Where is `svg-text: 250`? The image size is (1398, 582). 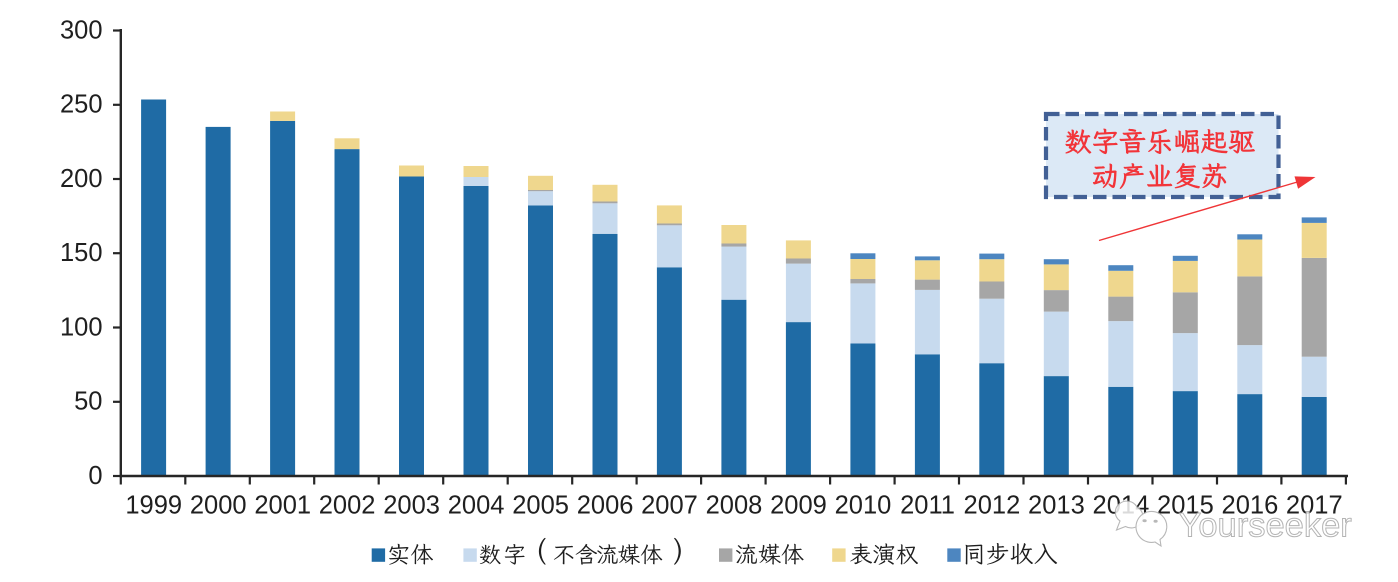
svg-text: 250 is located at coordinates (81, 105).